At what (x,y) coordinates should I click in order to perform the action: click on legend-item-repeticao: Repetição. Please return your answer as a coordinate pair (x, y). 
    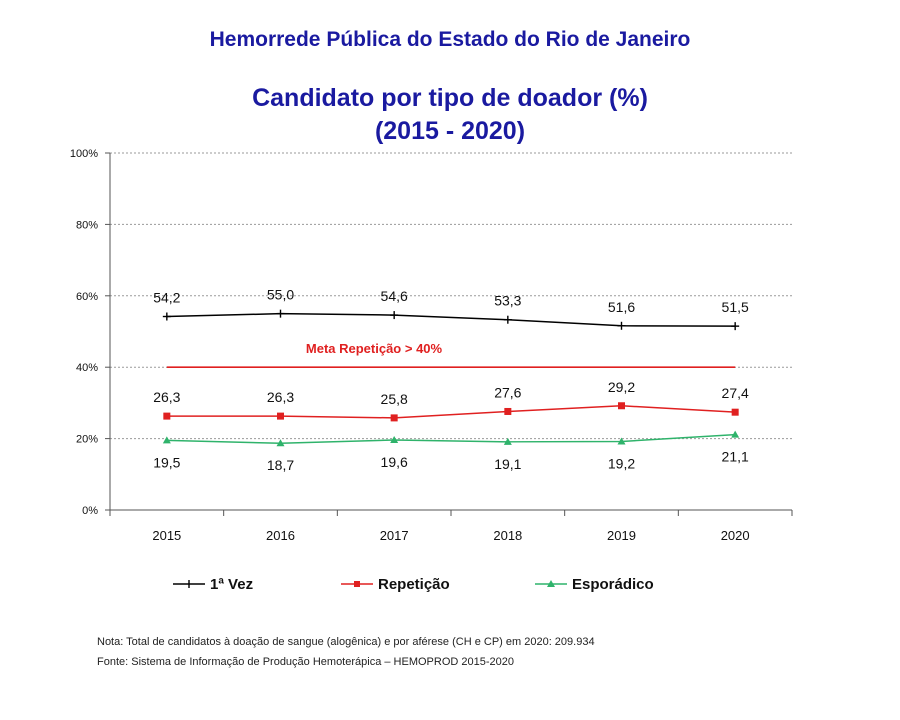
    Looking at the image, I should click on (395, 584).